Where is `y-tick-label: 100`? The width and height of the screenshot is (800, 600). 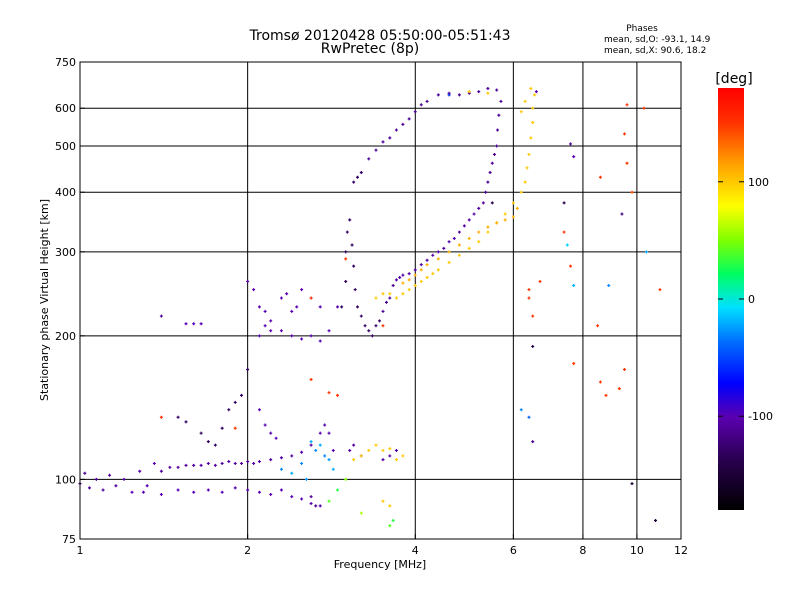
y-tick-label: 100 is located at coordinates (65, 479).